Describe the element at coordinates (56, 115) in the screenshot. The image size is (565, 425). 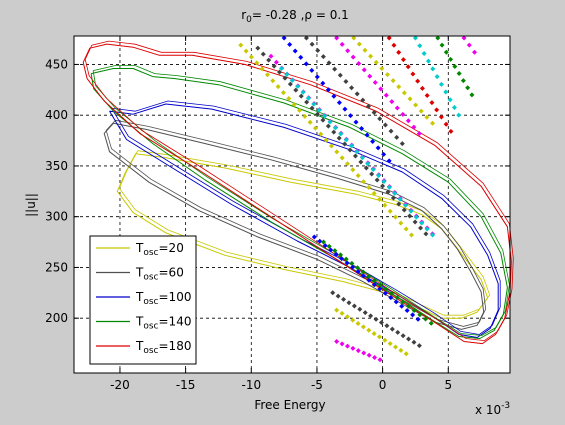
I see `y-tick-label: 400` at that location.